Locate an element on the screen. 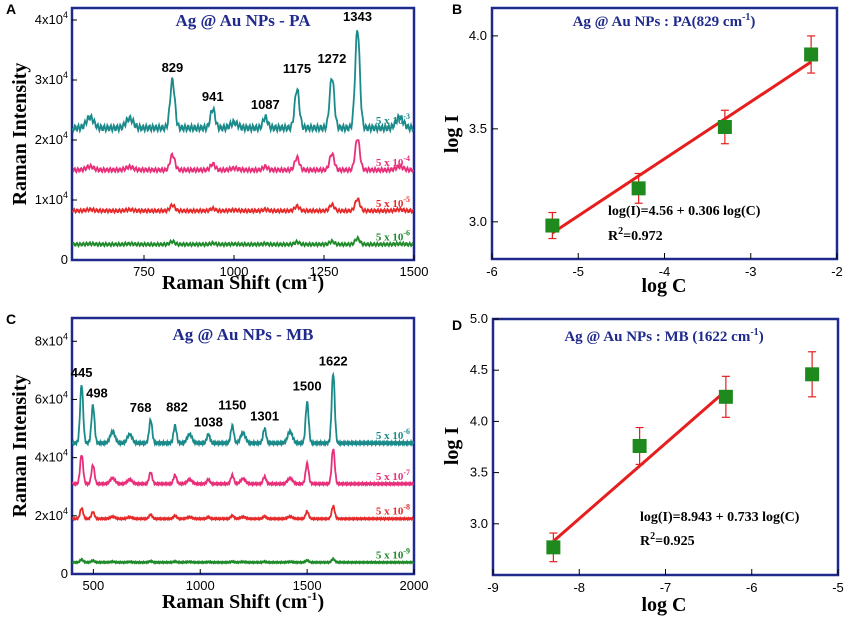  peak-label: 1087 is located at coordinates (265, 104).